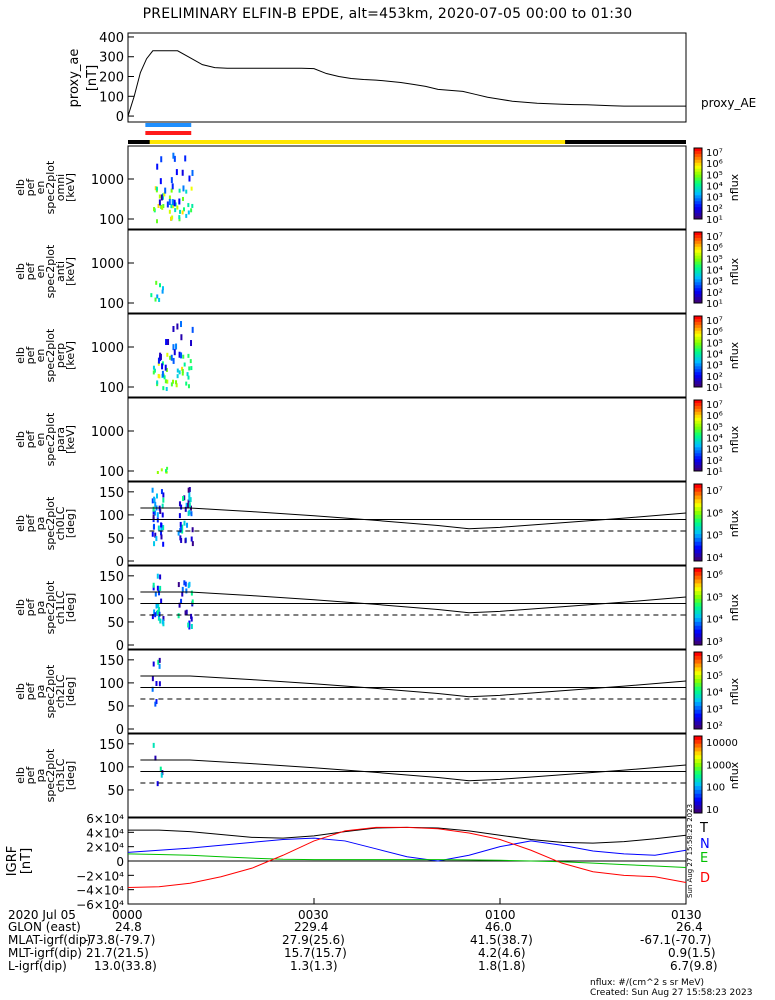  What do you see at coordinates (111, 493) in the screenshot?
I see `pa-ytick-label: 150` at bounding box center [111, 493].